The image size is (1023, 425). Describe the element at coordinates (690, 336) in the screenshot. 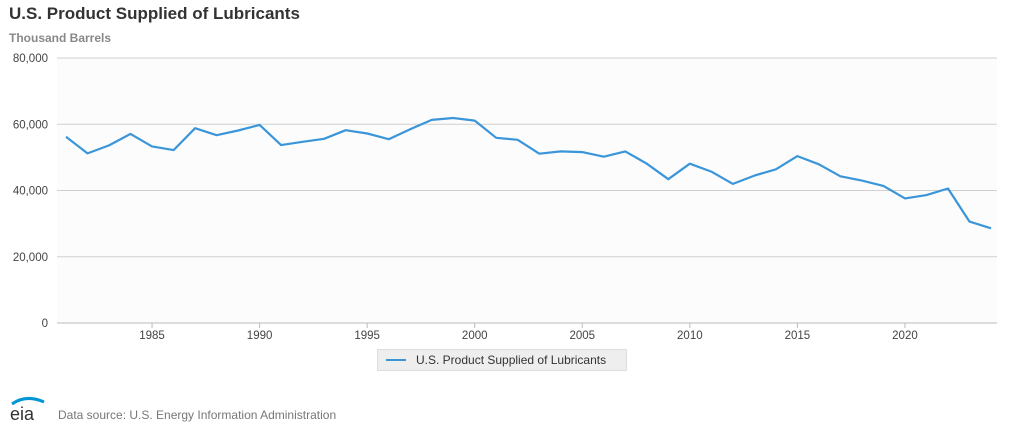

I see `x-tick-label: 2010` at that location.